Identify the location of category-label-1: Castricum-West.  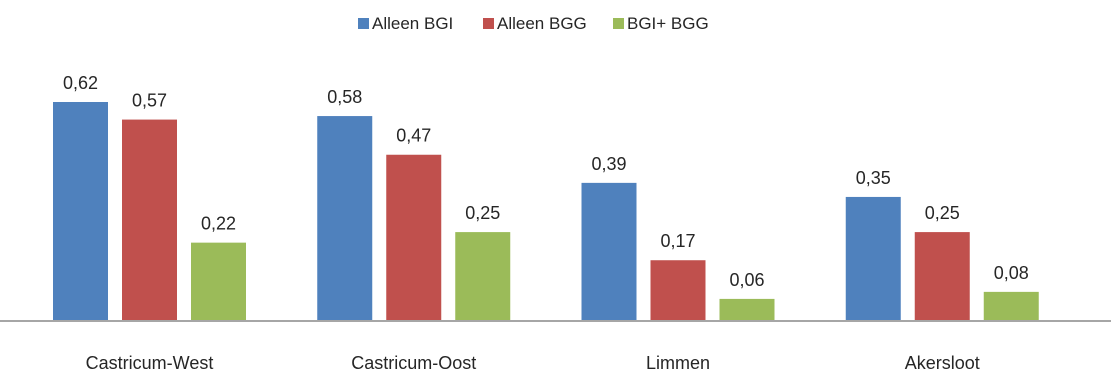
(150, 363).